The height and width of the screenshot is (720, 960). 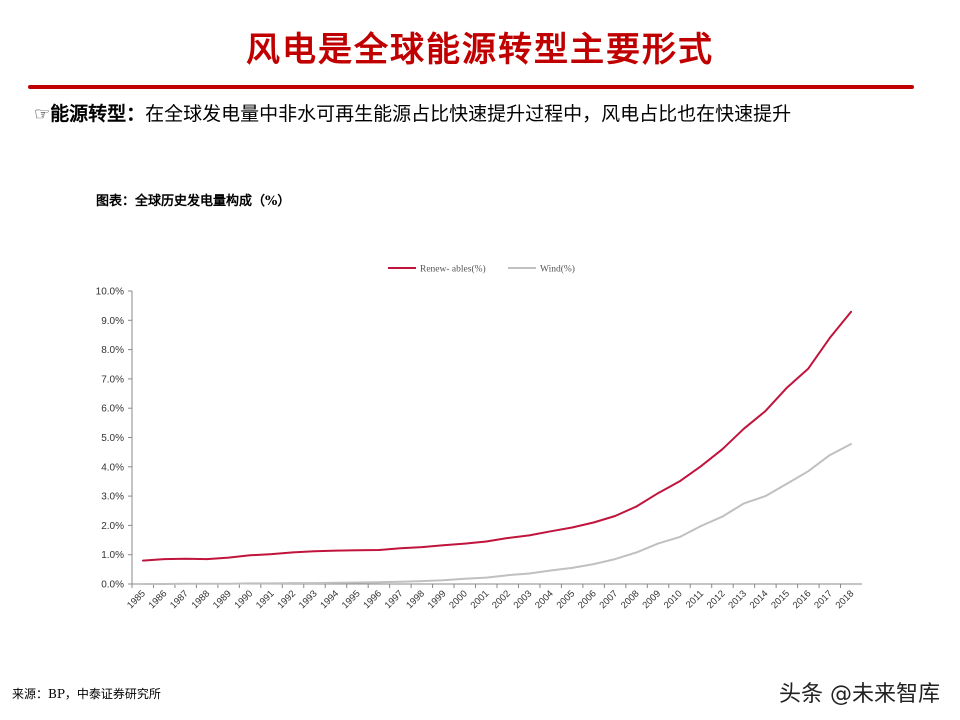 What do you see at coordinates (112, 379) in the screenshot?
I see `y-tick-label: 7.0%` at bounding box center [112, 379].